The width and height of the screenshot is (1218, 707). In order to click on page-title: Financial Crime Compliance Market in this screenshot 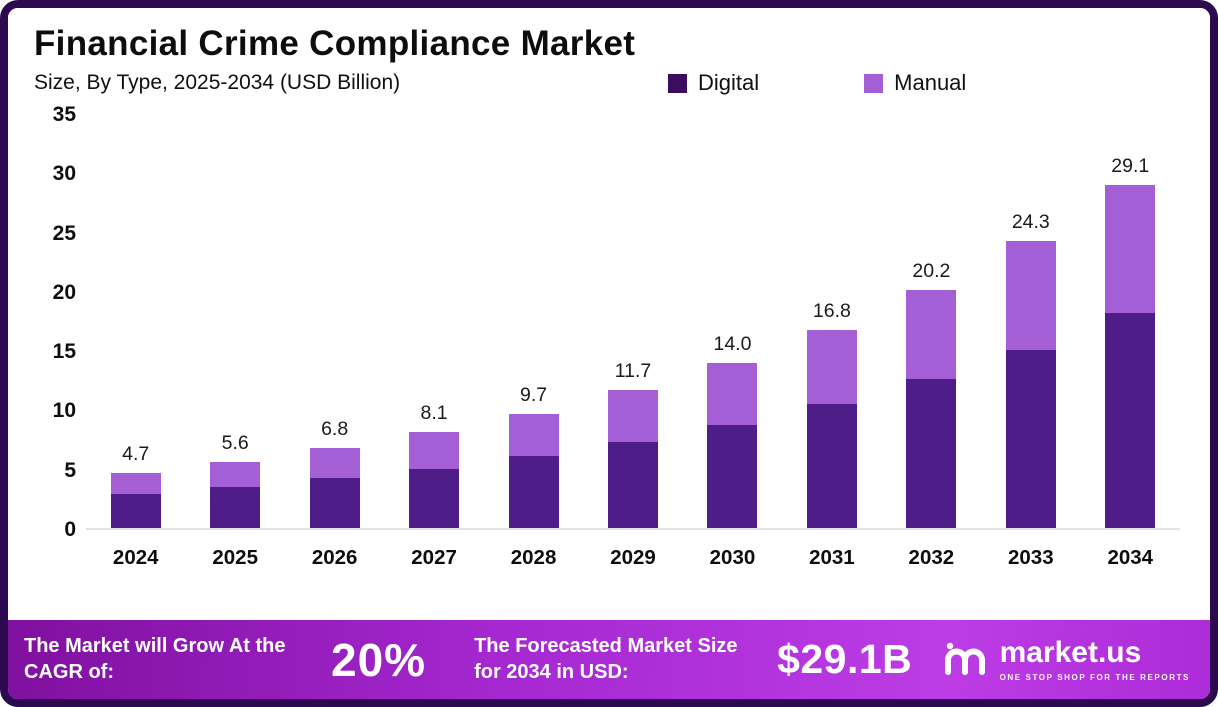, I will do `click(335, 43)`.